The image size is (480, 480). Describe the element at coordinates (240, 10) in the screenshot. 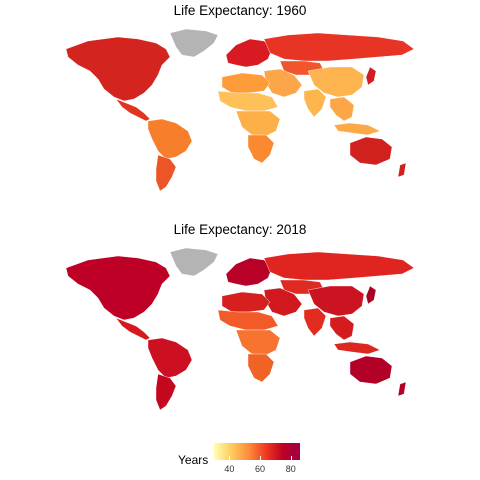

I see `map-title-1960: Life Expectancy: 1960` at that location.